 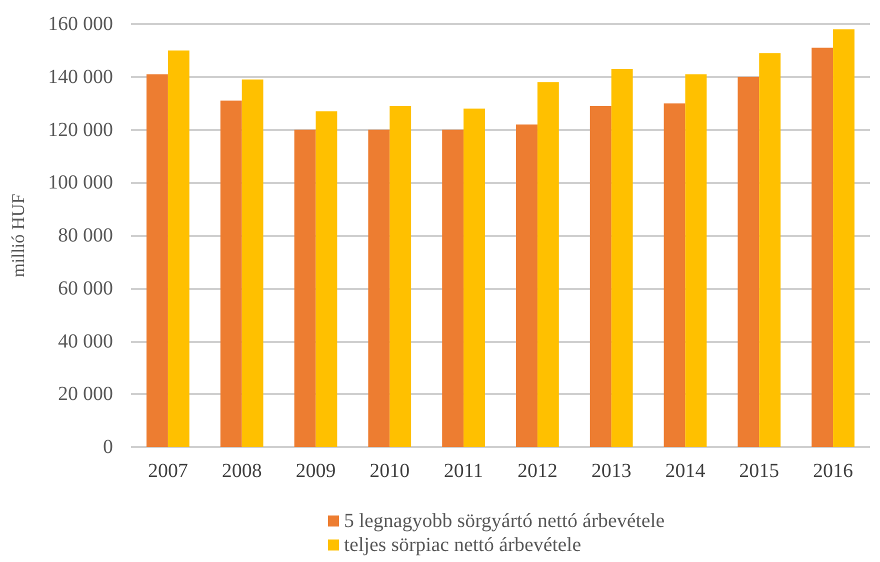 What do you see at coordinates (80, 129) in the screenshot?
I see `y-tick-label: 120 000` at bounding box center [80, 129].